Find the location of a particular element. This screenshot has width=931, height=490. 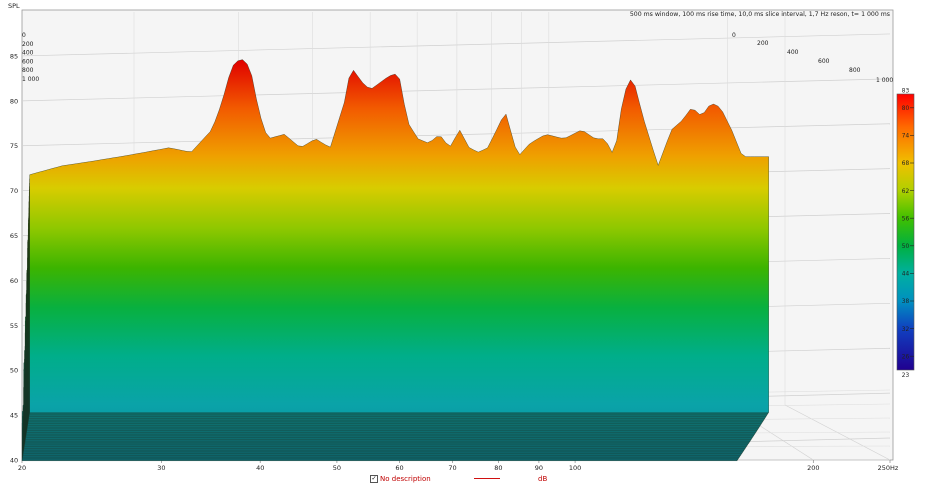

colorbar-min-label: 23 is located at coordinates (906, 376).